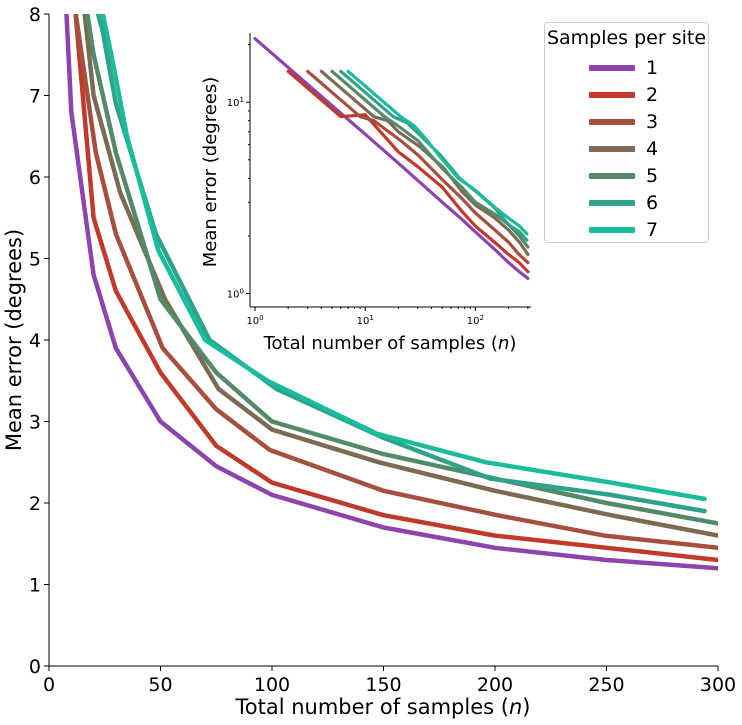  I want to click on inset-x-axis-title: Total number of samples (n), so click(390, 343).